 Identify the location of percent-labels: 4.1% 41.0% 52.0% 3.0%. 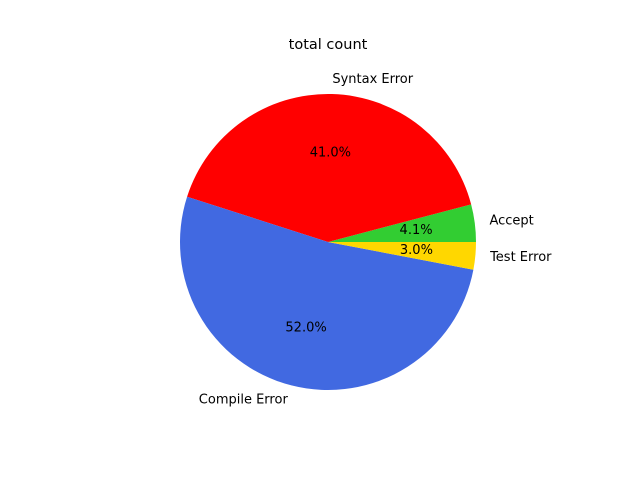
(359, 241).